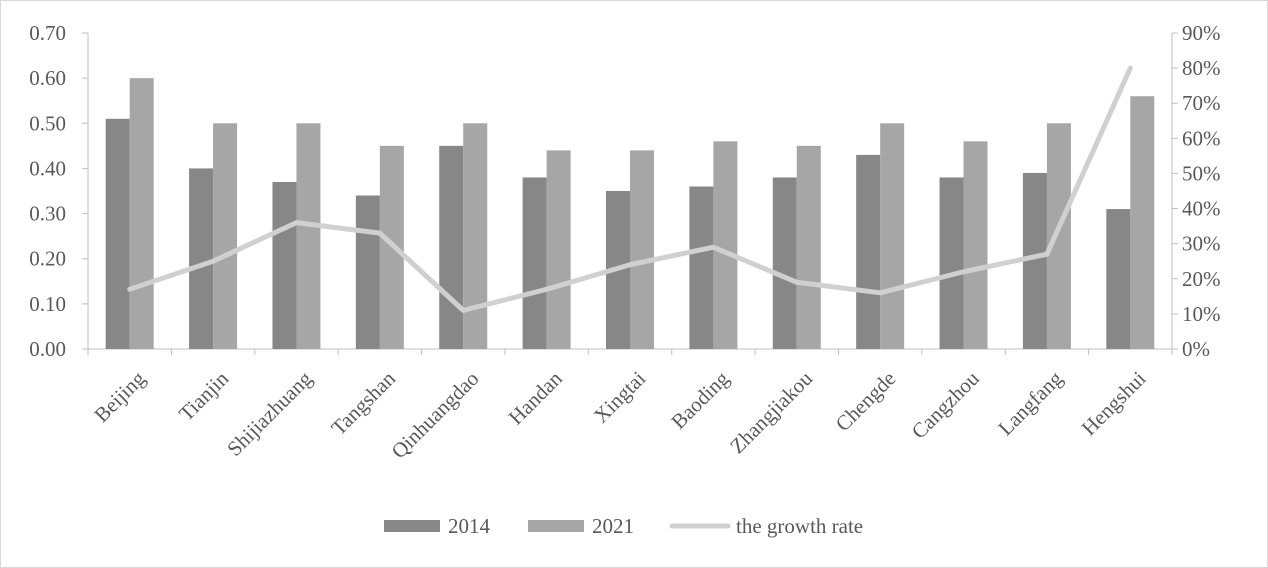  Describe the element at coordinates (475, 236) in the screenshot. I see `bar-2021-qinhuangdao` at that location.